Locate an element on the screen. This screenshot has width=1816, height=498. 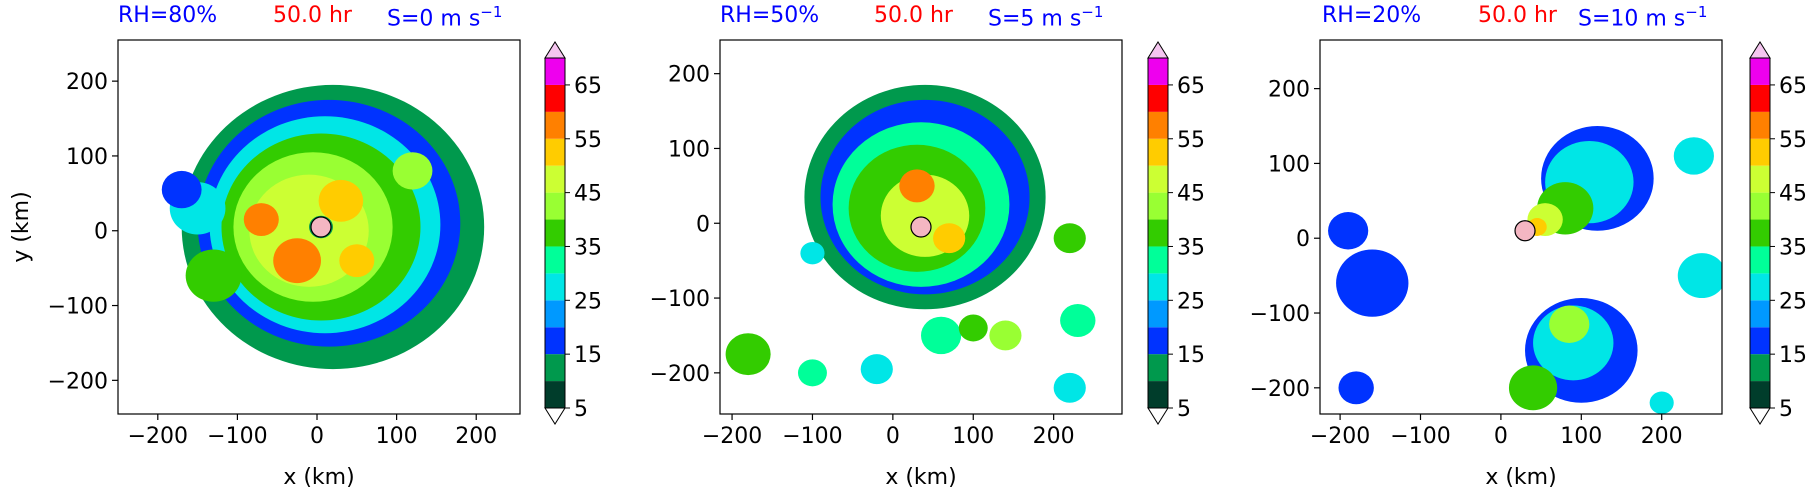
panel-1-ytick-label-3: 0 is located at coordinates (101, 232).